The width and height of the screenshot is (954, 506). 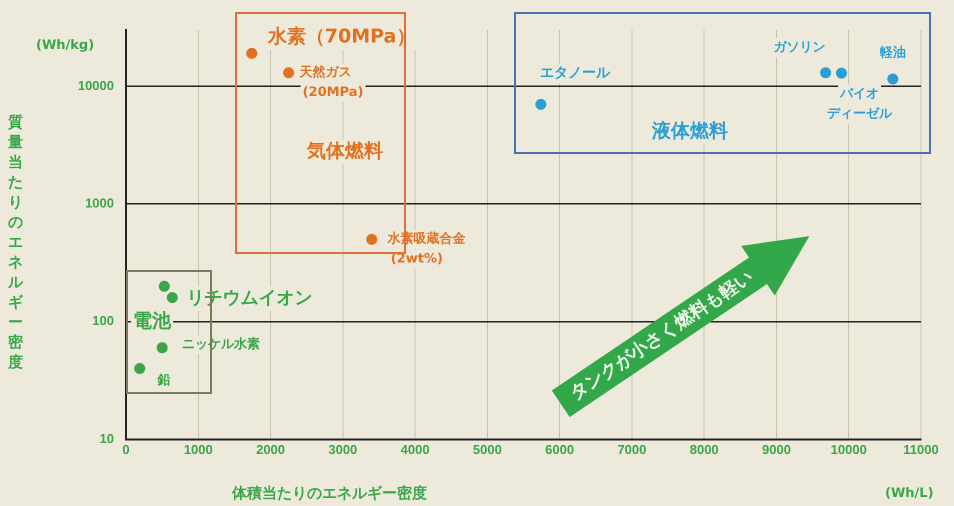 What do you see at coordinates (776, 449) in the screenshot?
I see `x-tick-label: 9000` at bounding box center [776, 449].